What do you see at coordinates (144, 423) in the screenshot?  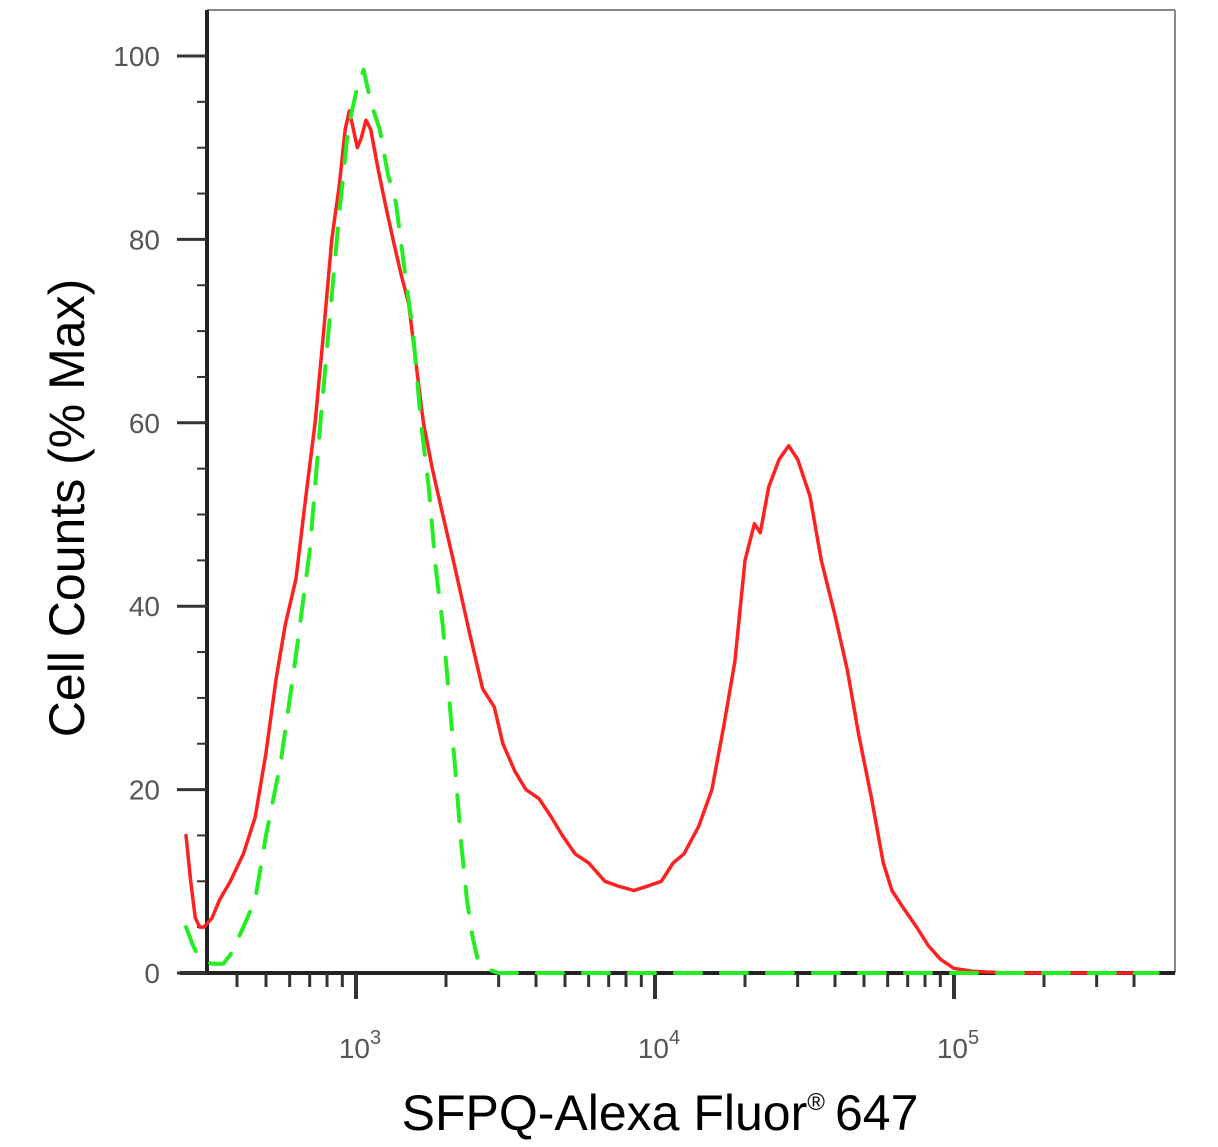 I see `y-tick-label: 60` at bounding box center [144, 423].